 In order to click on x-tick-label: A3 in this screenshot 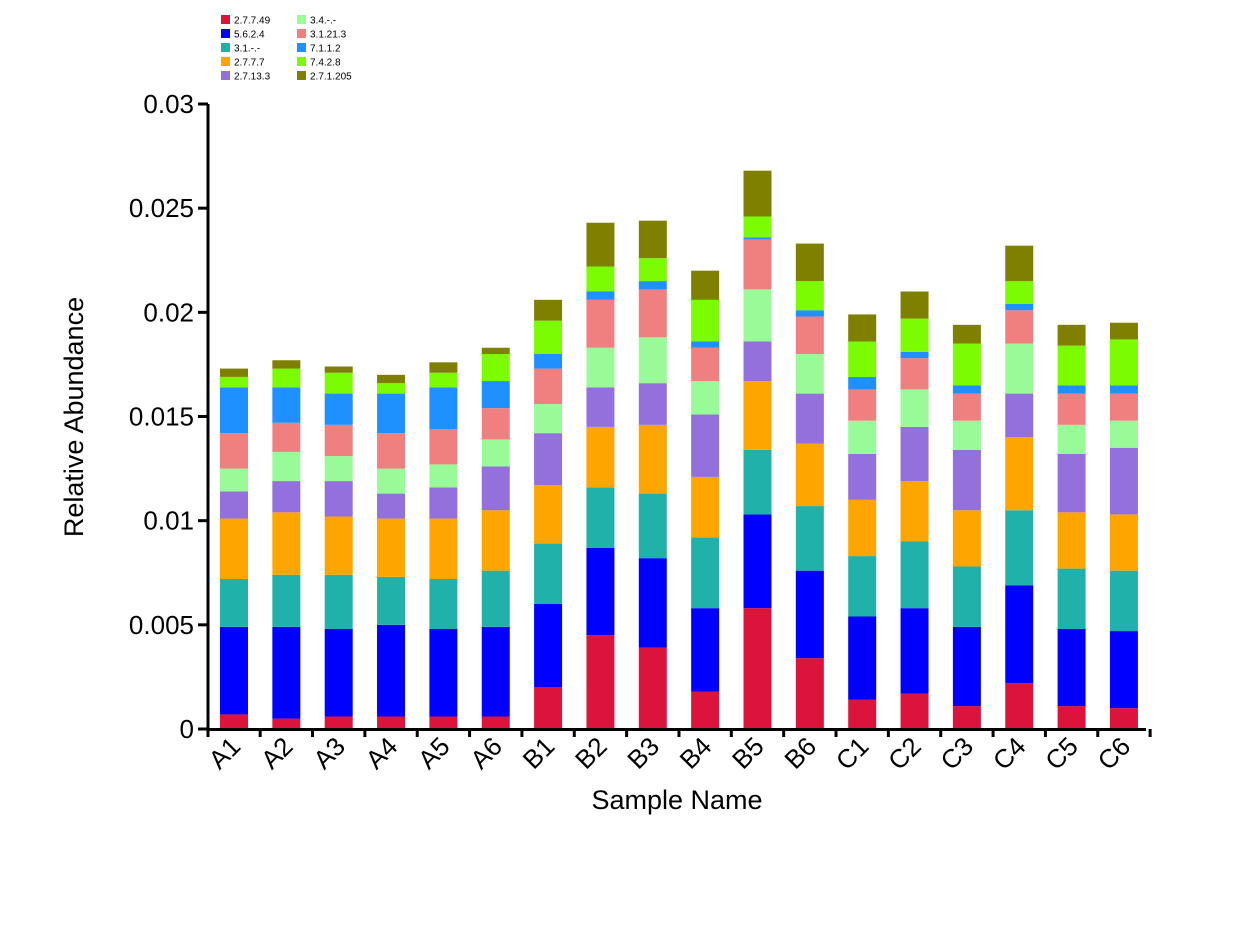, I will do `click(329, 753)`.